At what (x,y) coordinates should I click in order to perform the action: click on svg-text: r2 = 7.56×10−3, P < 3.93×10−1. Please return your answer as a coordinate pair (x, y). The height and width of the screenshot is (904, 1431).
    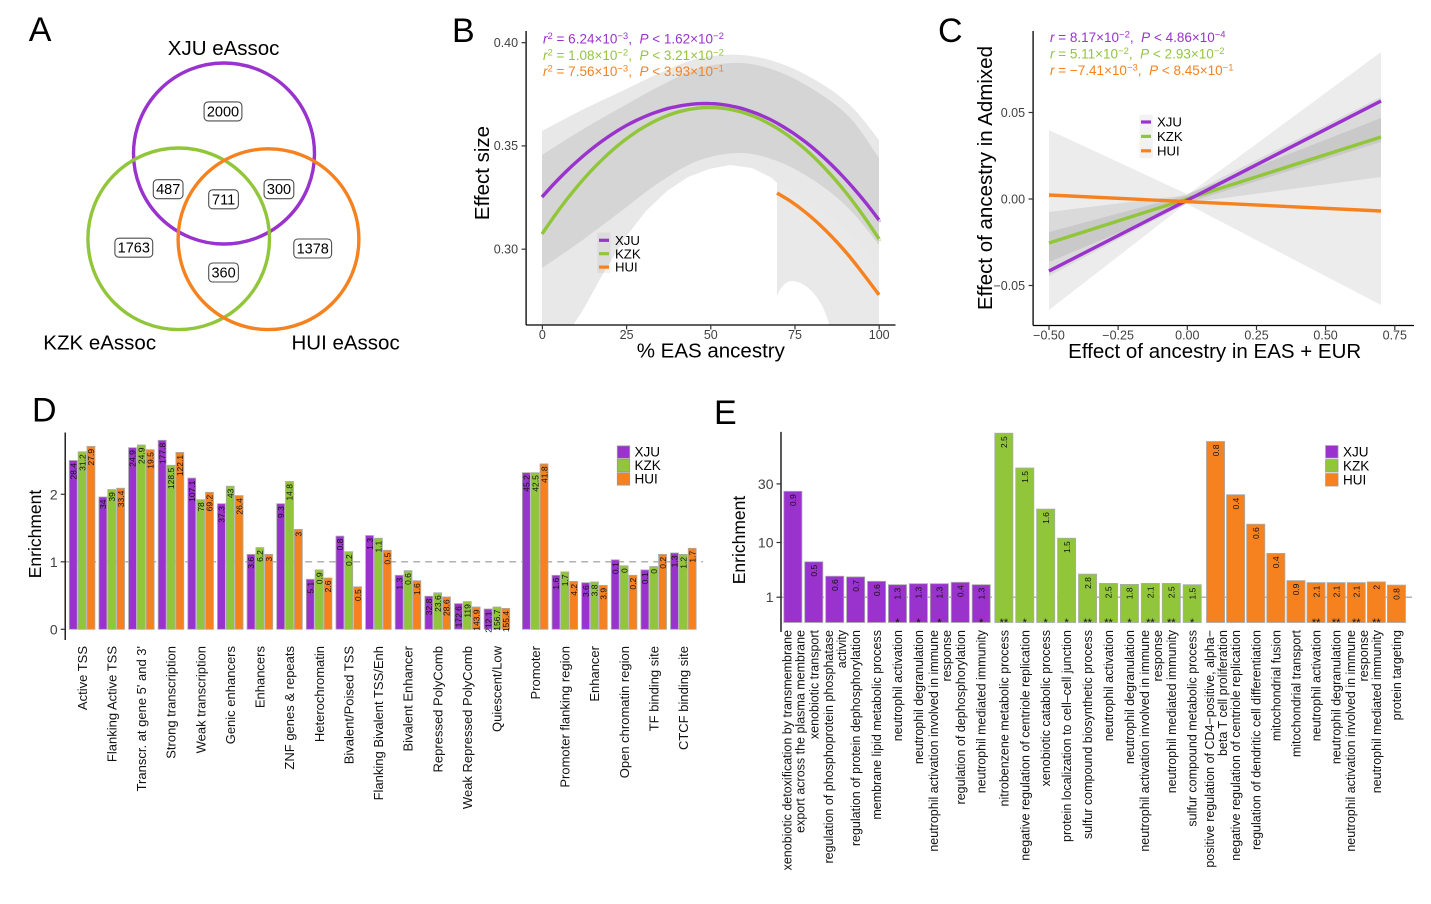
    Looking at the image, I should click on (633, 72).